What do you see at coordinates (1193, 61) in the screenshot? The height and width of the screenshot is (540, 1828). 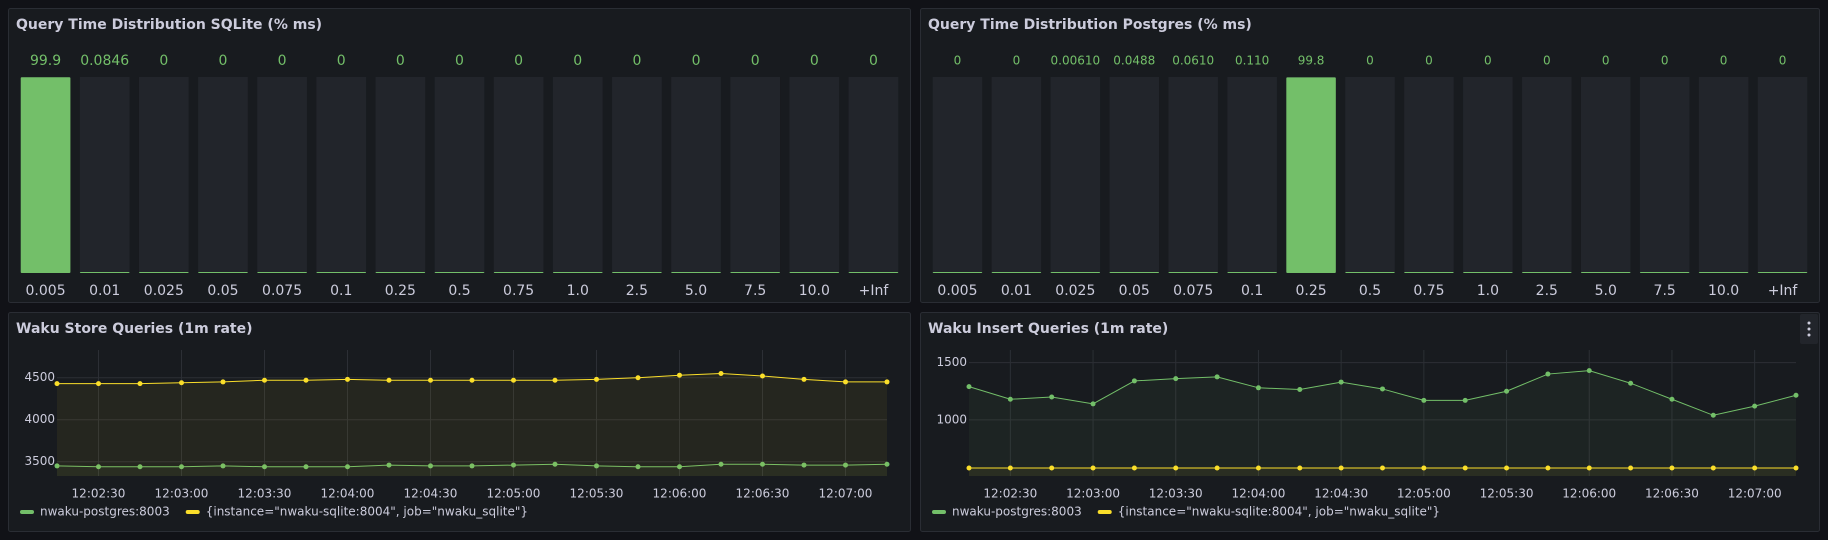 I see `value-label: 0.0610` at bounding box center [1193, 61].